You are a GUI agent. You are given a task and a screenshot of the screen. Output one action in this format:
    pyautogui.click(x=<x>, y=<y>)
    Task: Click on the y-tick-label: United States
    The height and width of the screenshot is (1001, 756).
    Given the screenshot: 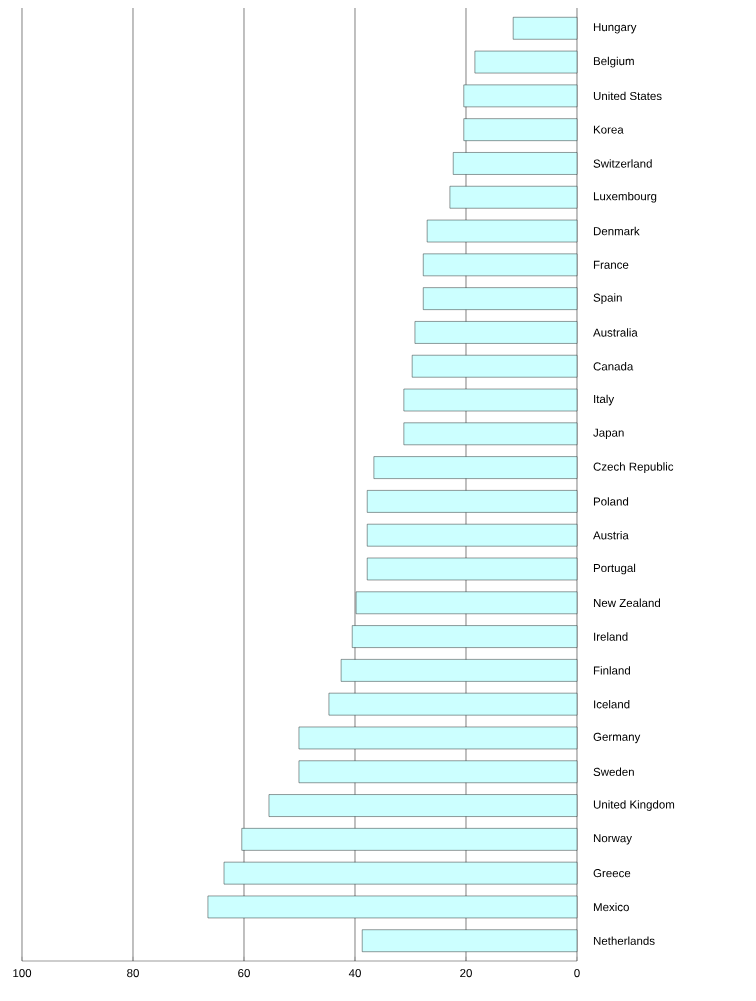 What is the action you would take?
    pyautogui.click(x=627, y=96)
    